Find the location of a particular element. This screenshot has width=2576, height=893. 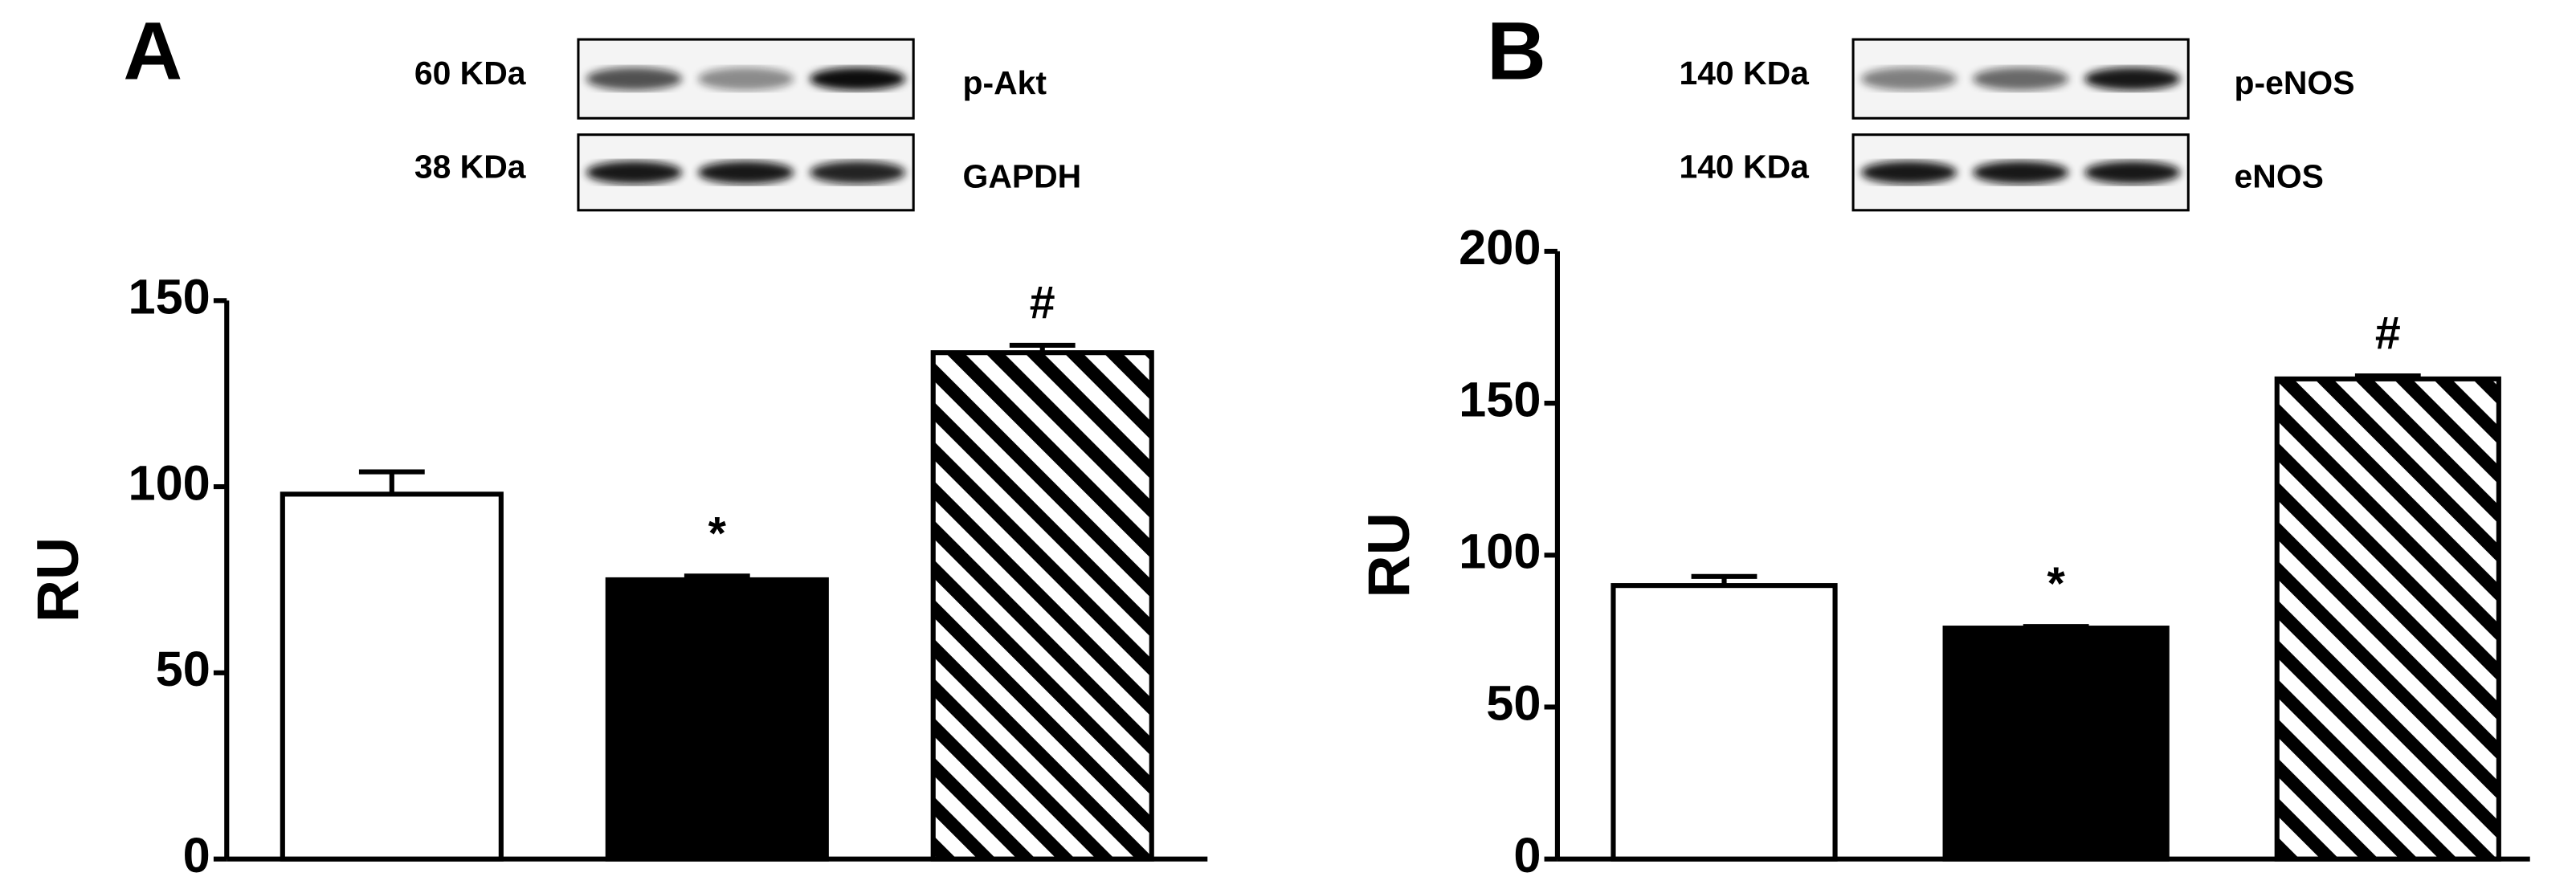

blot-protein: p-Akt is located at coordinates (1005, 83).